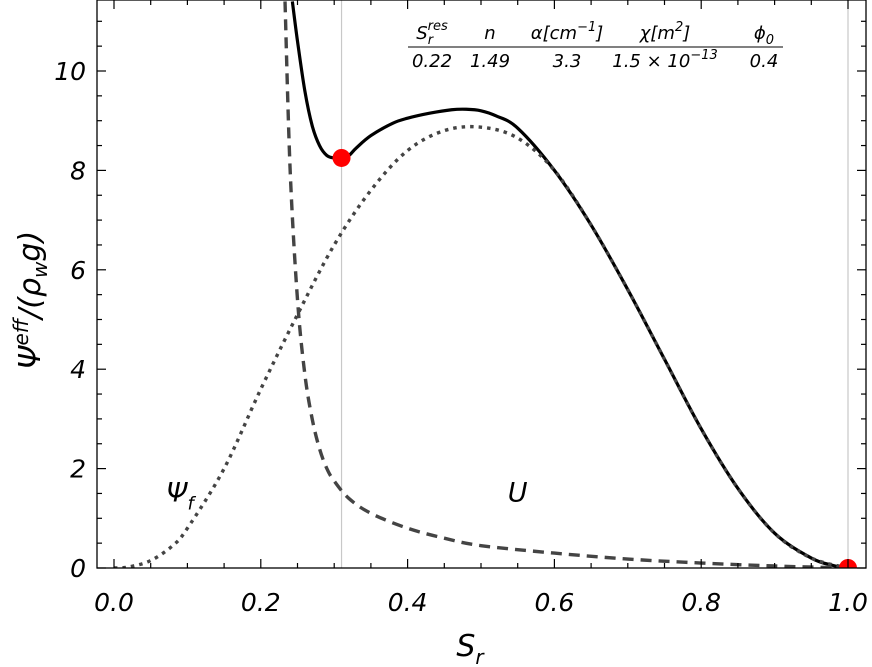  Describe the element at coordinates (408, 602) in the screenshot. I see `x-tick-label: 0.4` at that location.